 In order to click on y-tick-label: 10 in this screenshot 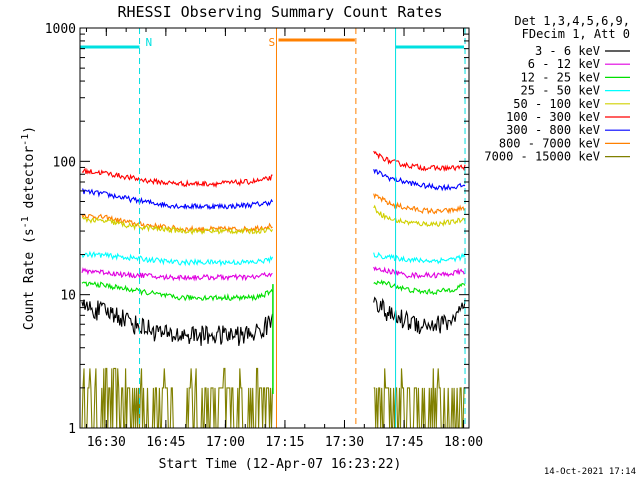, I will do `click(68, 296)`.